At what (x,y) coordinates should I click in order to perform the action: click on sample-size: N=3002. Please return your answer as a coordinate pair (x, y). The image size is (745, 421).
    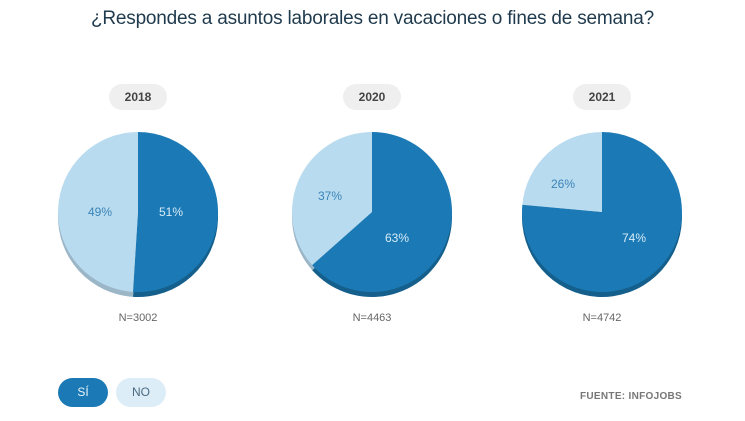
    Looking at the image, I should click on (138, 318).